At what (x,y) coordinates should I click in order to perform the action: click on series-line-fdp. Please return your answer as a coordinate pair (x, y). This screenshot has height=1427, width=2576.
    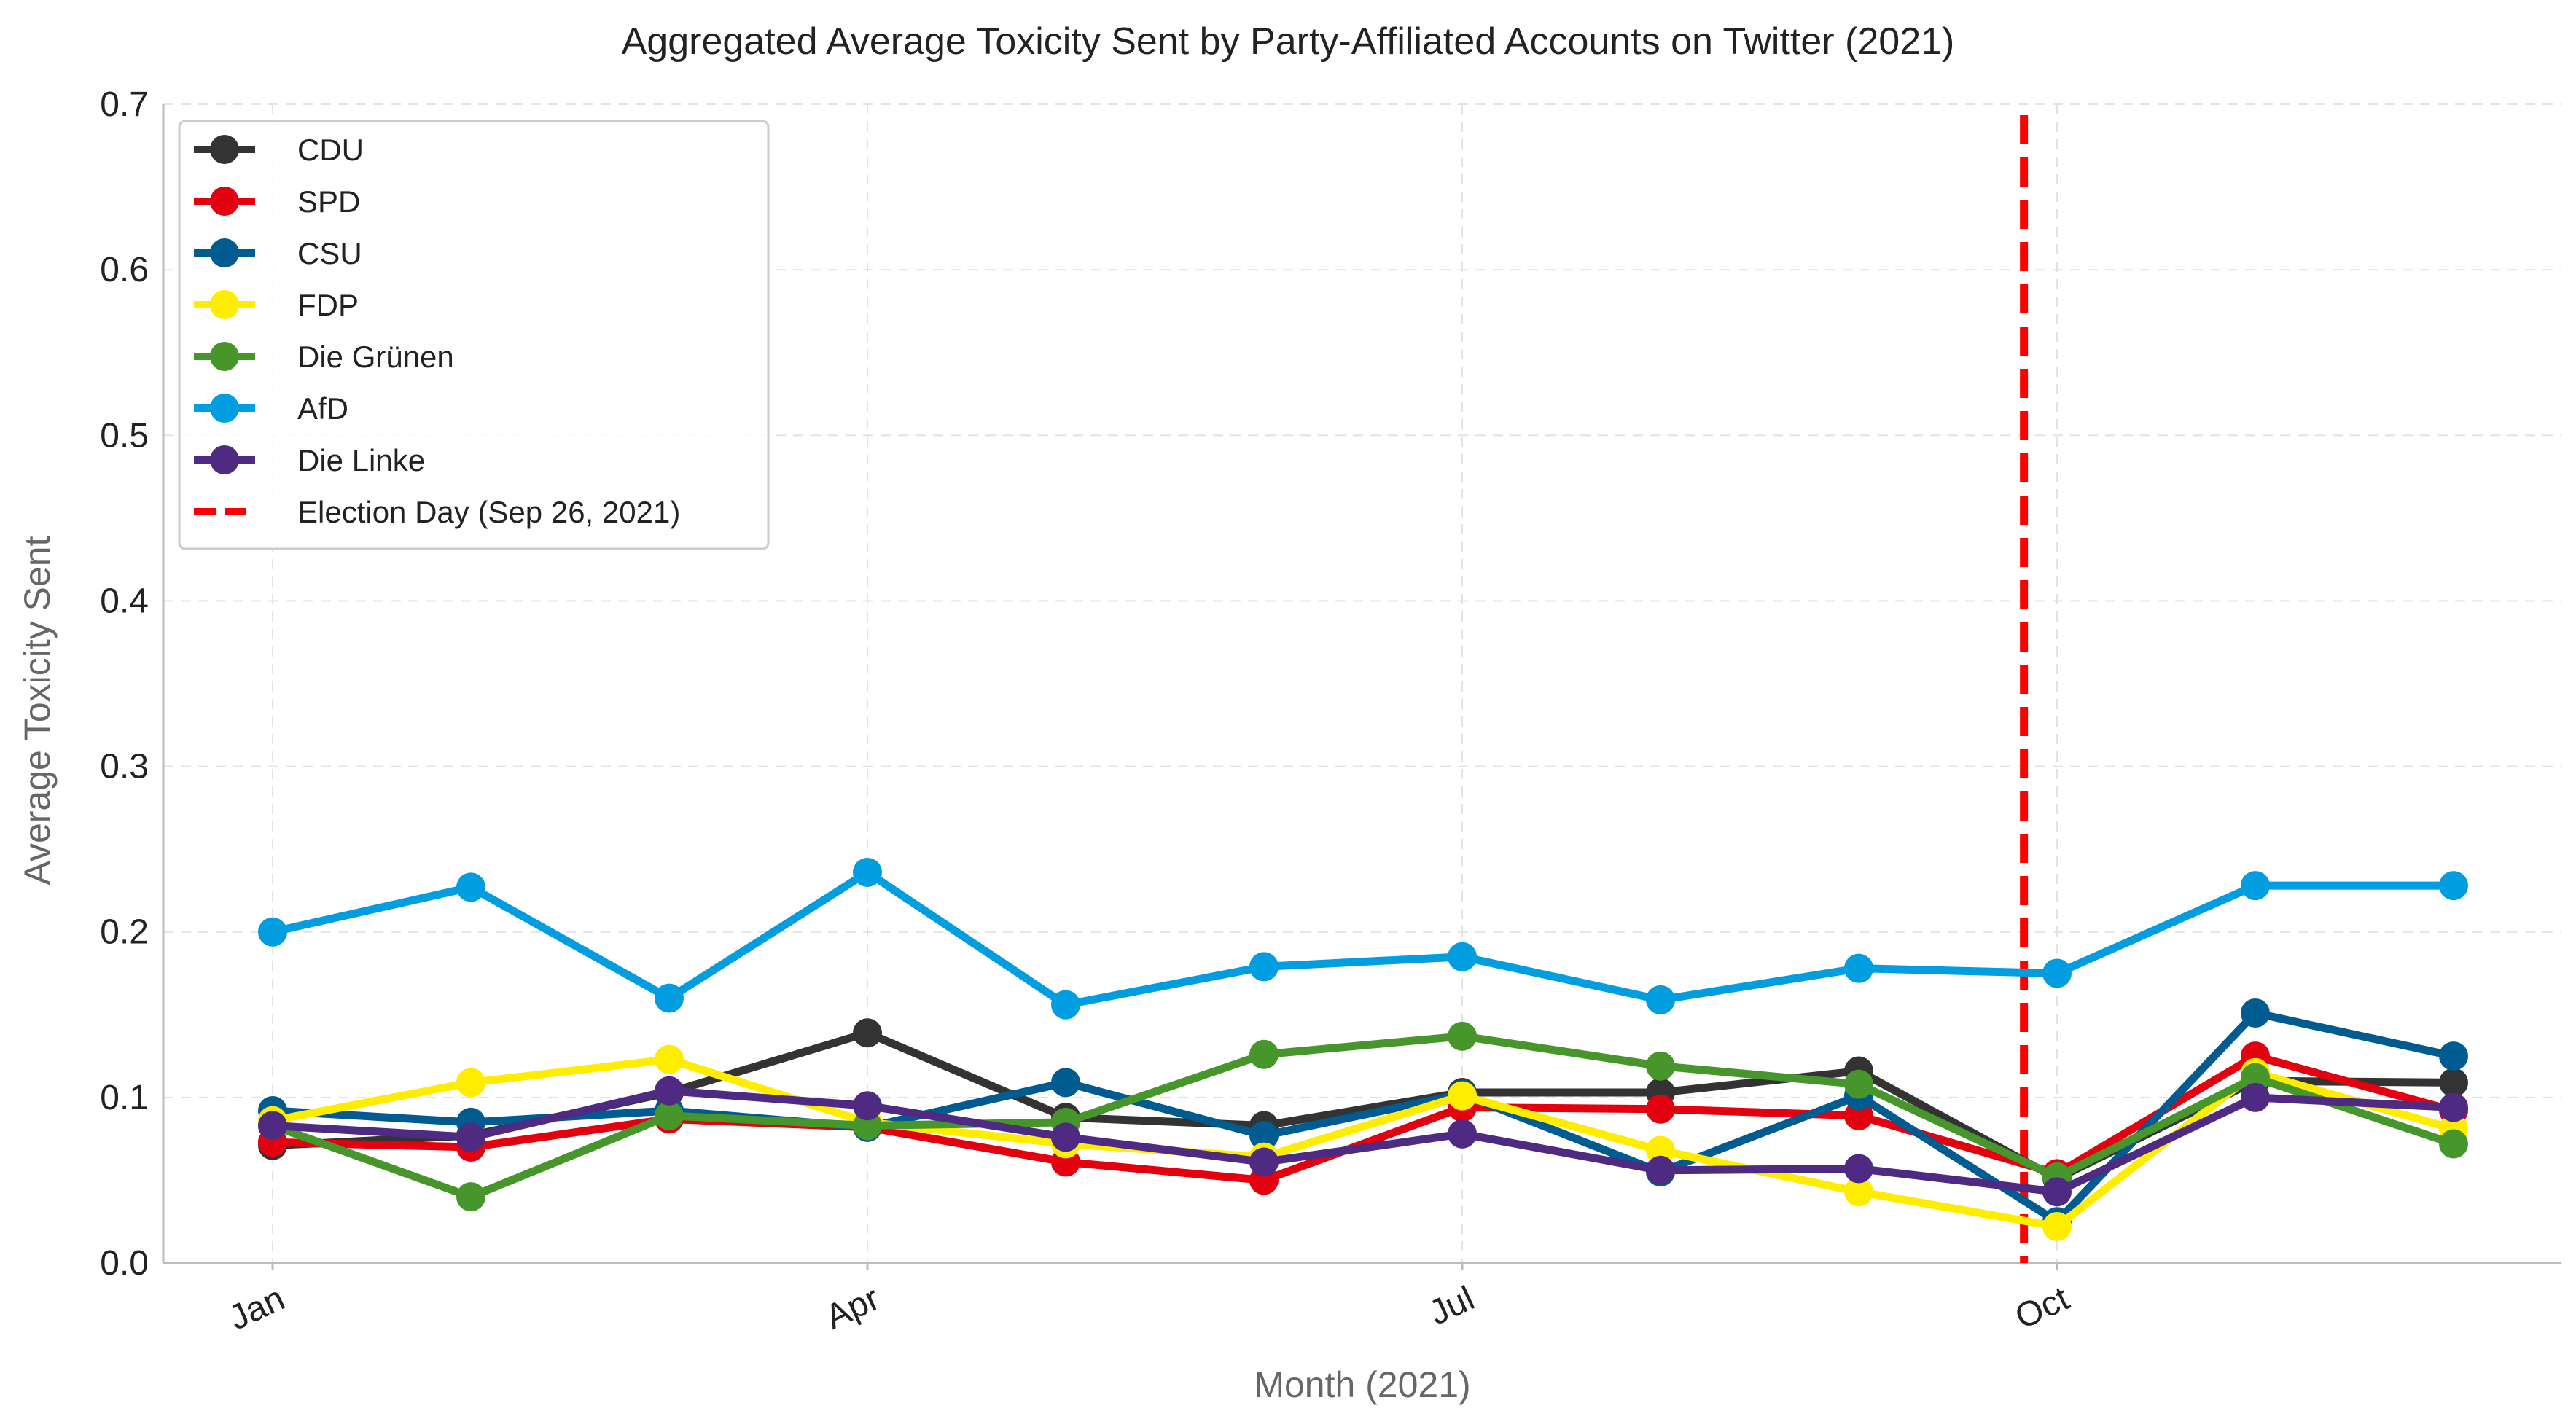
    Looking at the image, I should click on (1363, 1143).